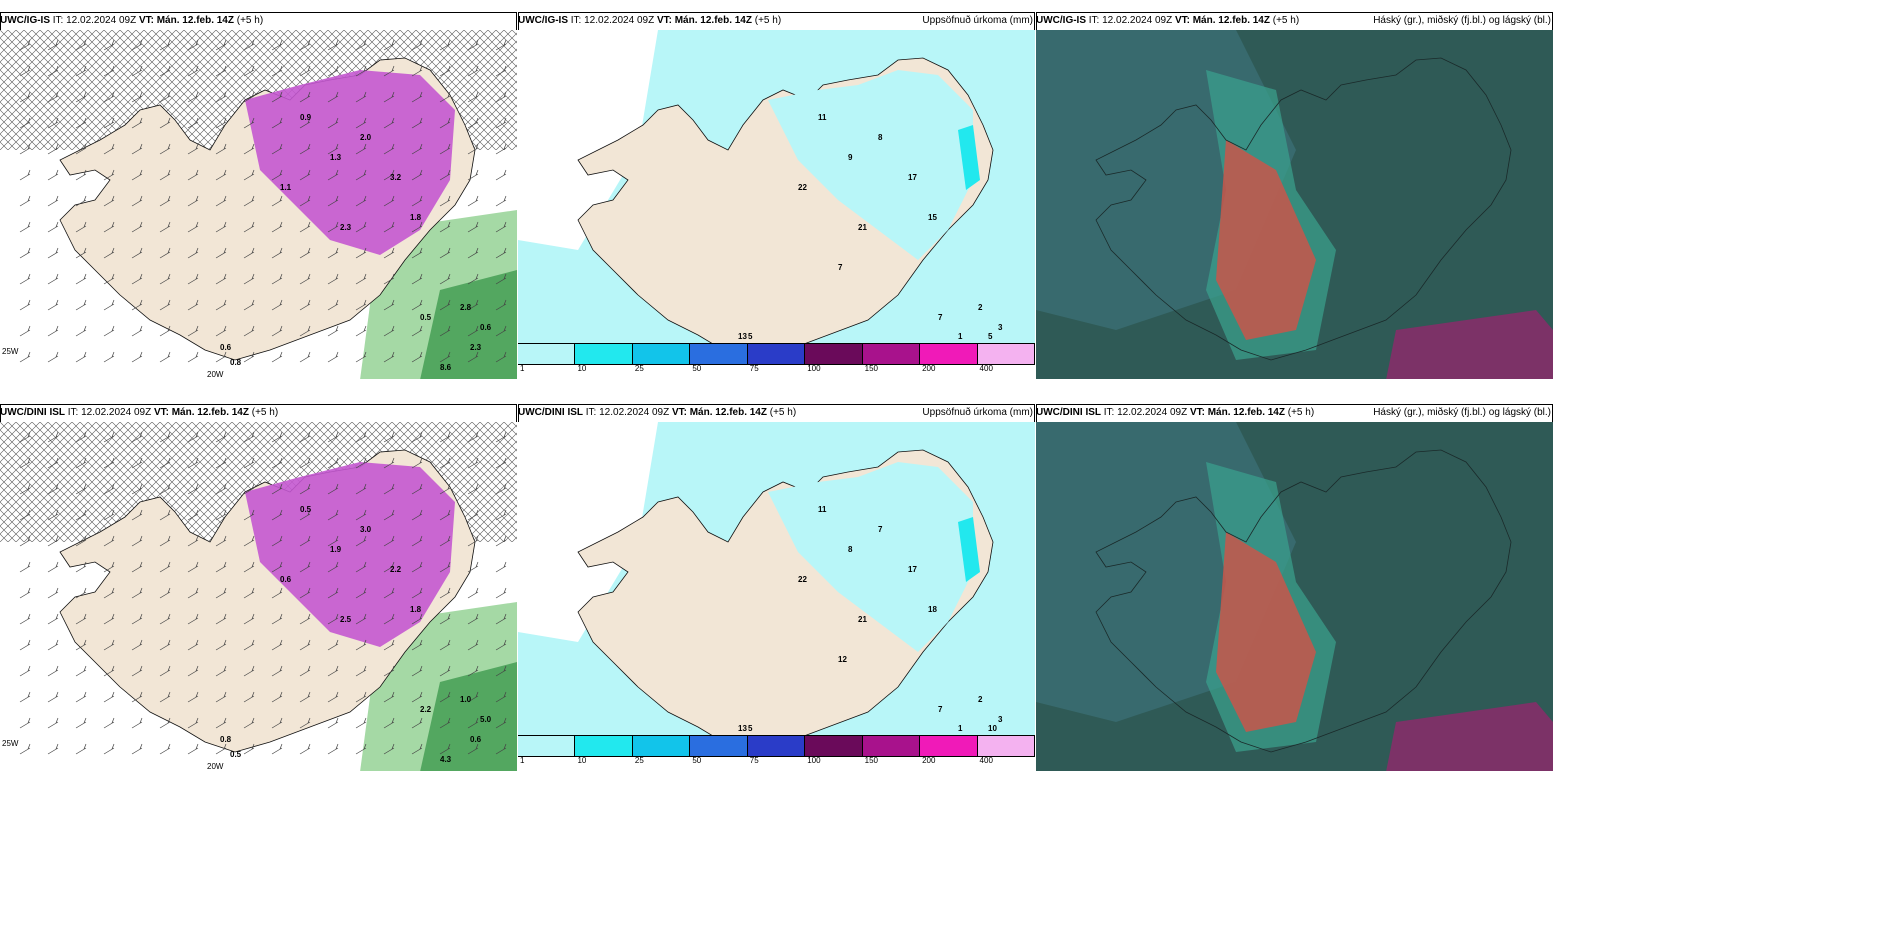 This screenshot has width=1900, height=950. I want to click on cloud-map, so click(1294, 204).